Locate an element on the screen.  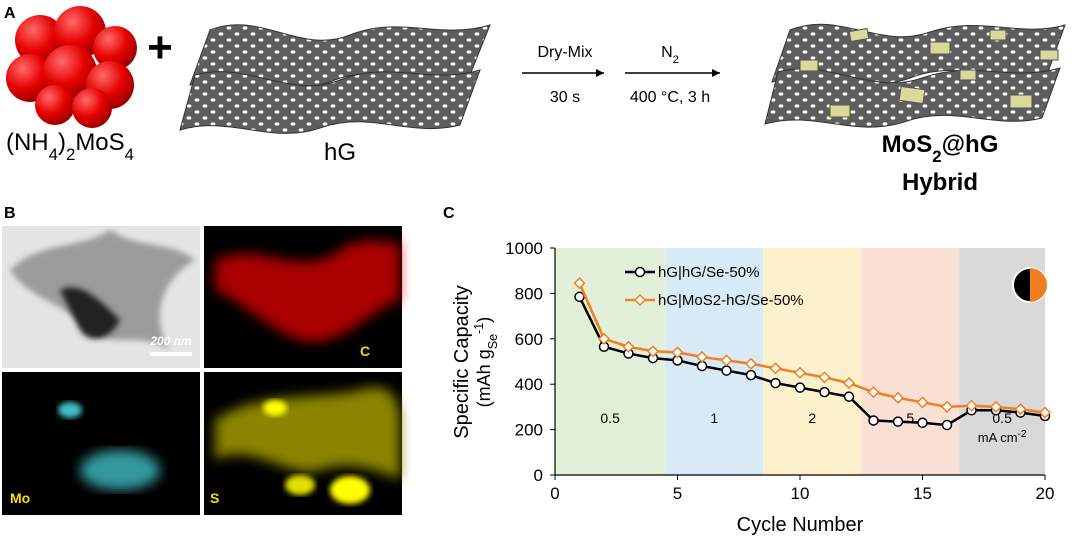
map-label: Mo is located at coordinates (20, 498).